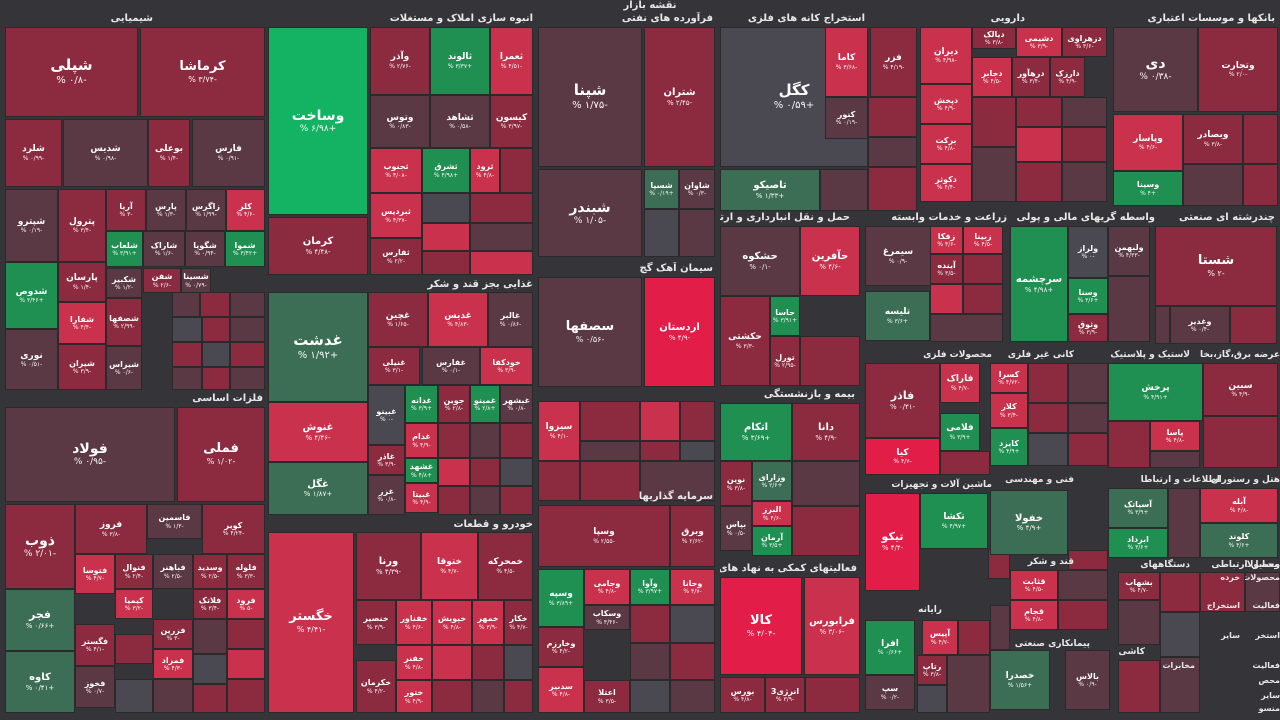 The height and width of the screenshot is (720, 1280). Describe the element at coordinates (518, 622) in the screenshot. I see `ticker-cell: خکار -۴/۷ %` at that location.